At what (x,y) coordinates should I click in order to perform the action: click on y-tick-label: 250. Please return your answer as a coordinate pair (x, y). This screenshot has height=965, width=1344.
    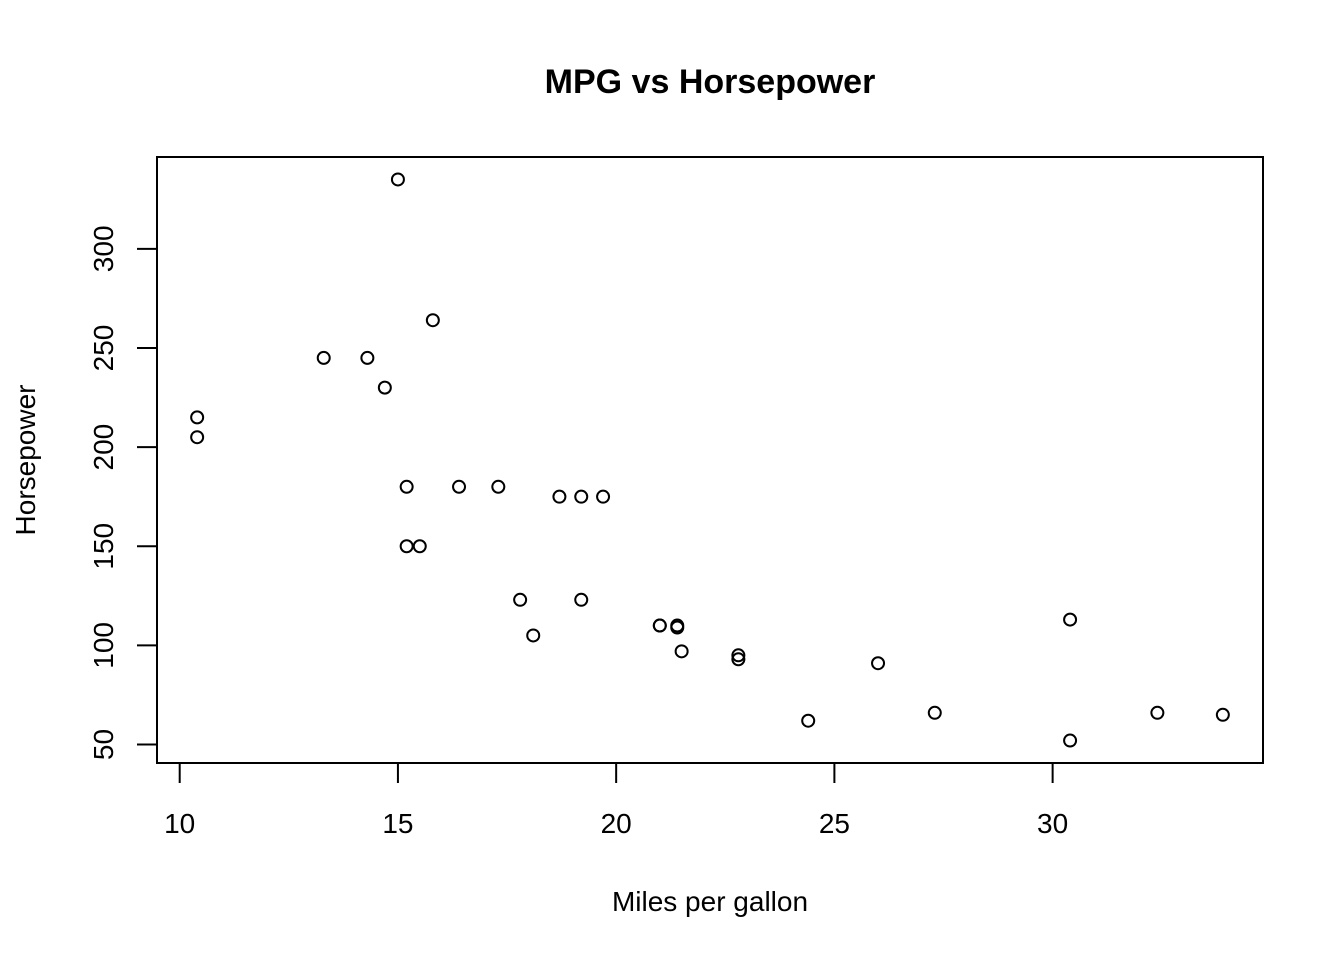
    Looking at the image, I should click on (103, 348).